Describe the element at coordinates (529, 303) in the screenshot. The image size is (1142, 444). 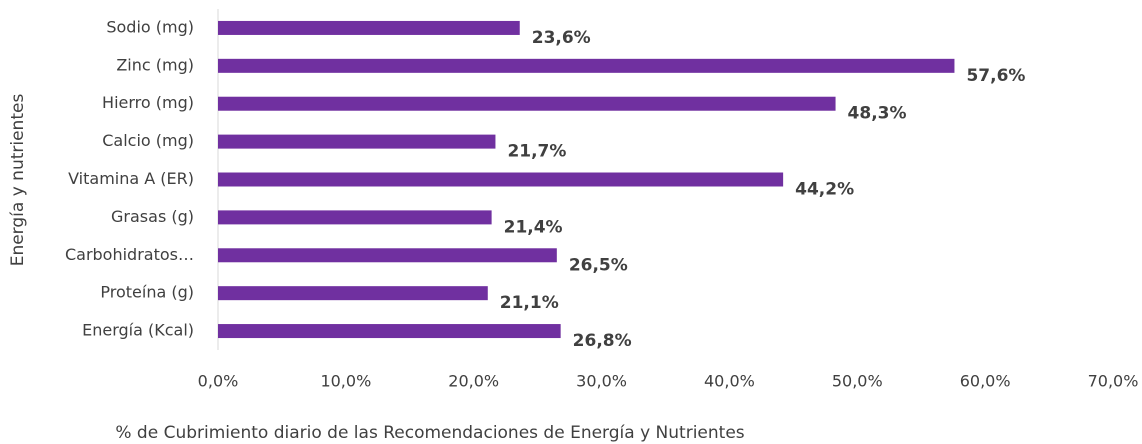
I see `value-label: 21,1%` at that location.